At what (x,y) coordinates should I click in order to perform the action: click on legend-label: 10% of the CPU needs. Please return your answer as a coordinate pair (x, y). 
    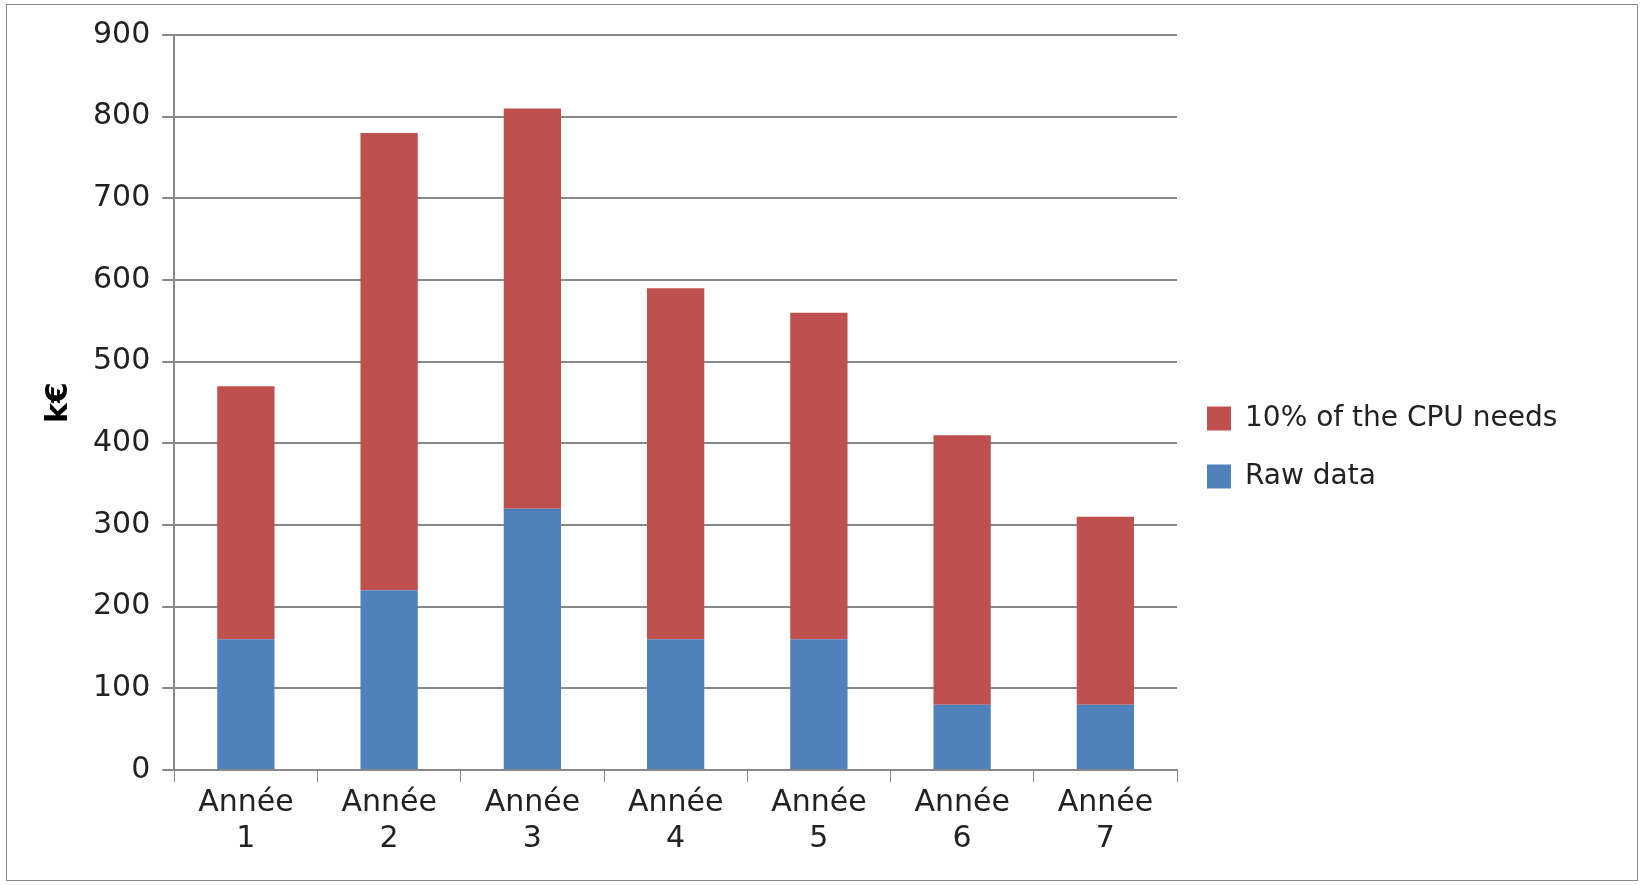
    Looking at the image, I should click on (1401, 416).